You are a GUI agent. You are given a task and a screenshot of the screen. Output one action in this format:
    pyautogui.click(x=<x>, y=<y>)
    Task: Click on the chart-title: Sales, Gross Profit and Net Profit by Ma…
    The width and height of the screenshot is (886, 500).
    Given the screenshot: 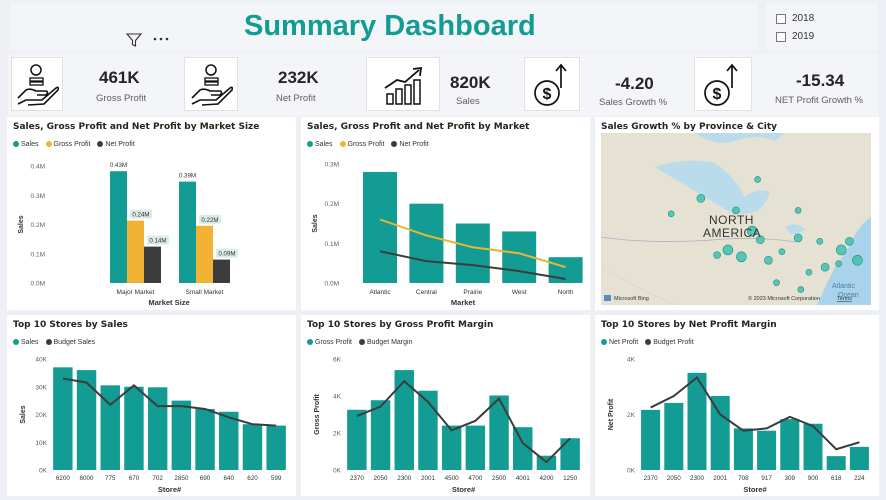 What is the action you would take?
    pyautogui.click(x=418, y=127)
    